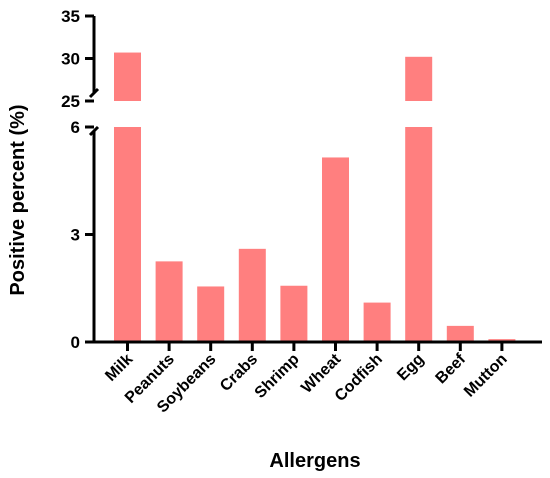 This screenshot has width=550, height=478. I want to click on y-tick-label: 0, so click(75, 342).